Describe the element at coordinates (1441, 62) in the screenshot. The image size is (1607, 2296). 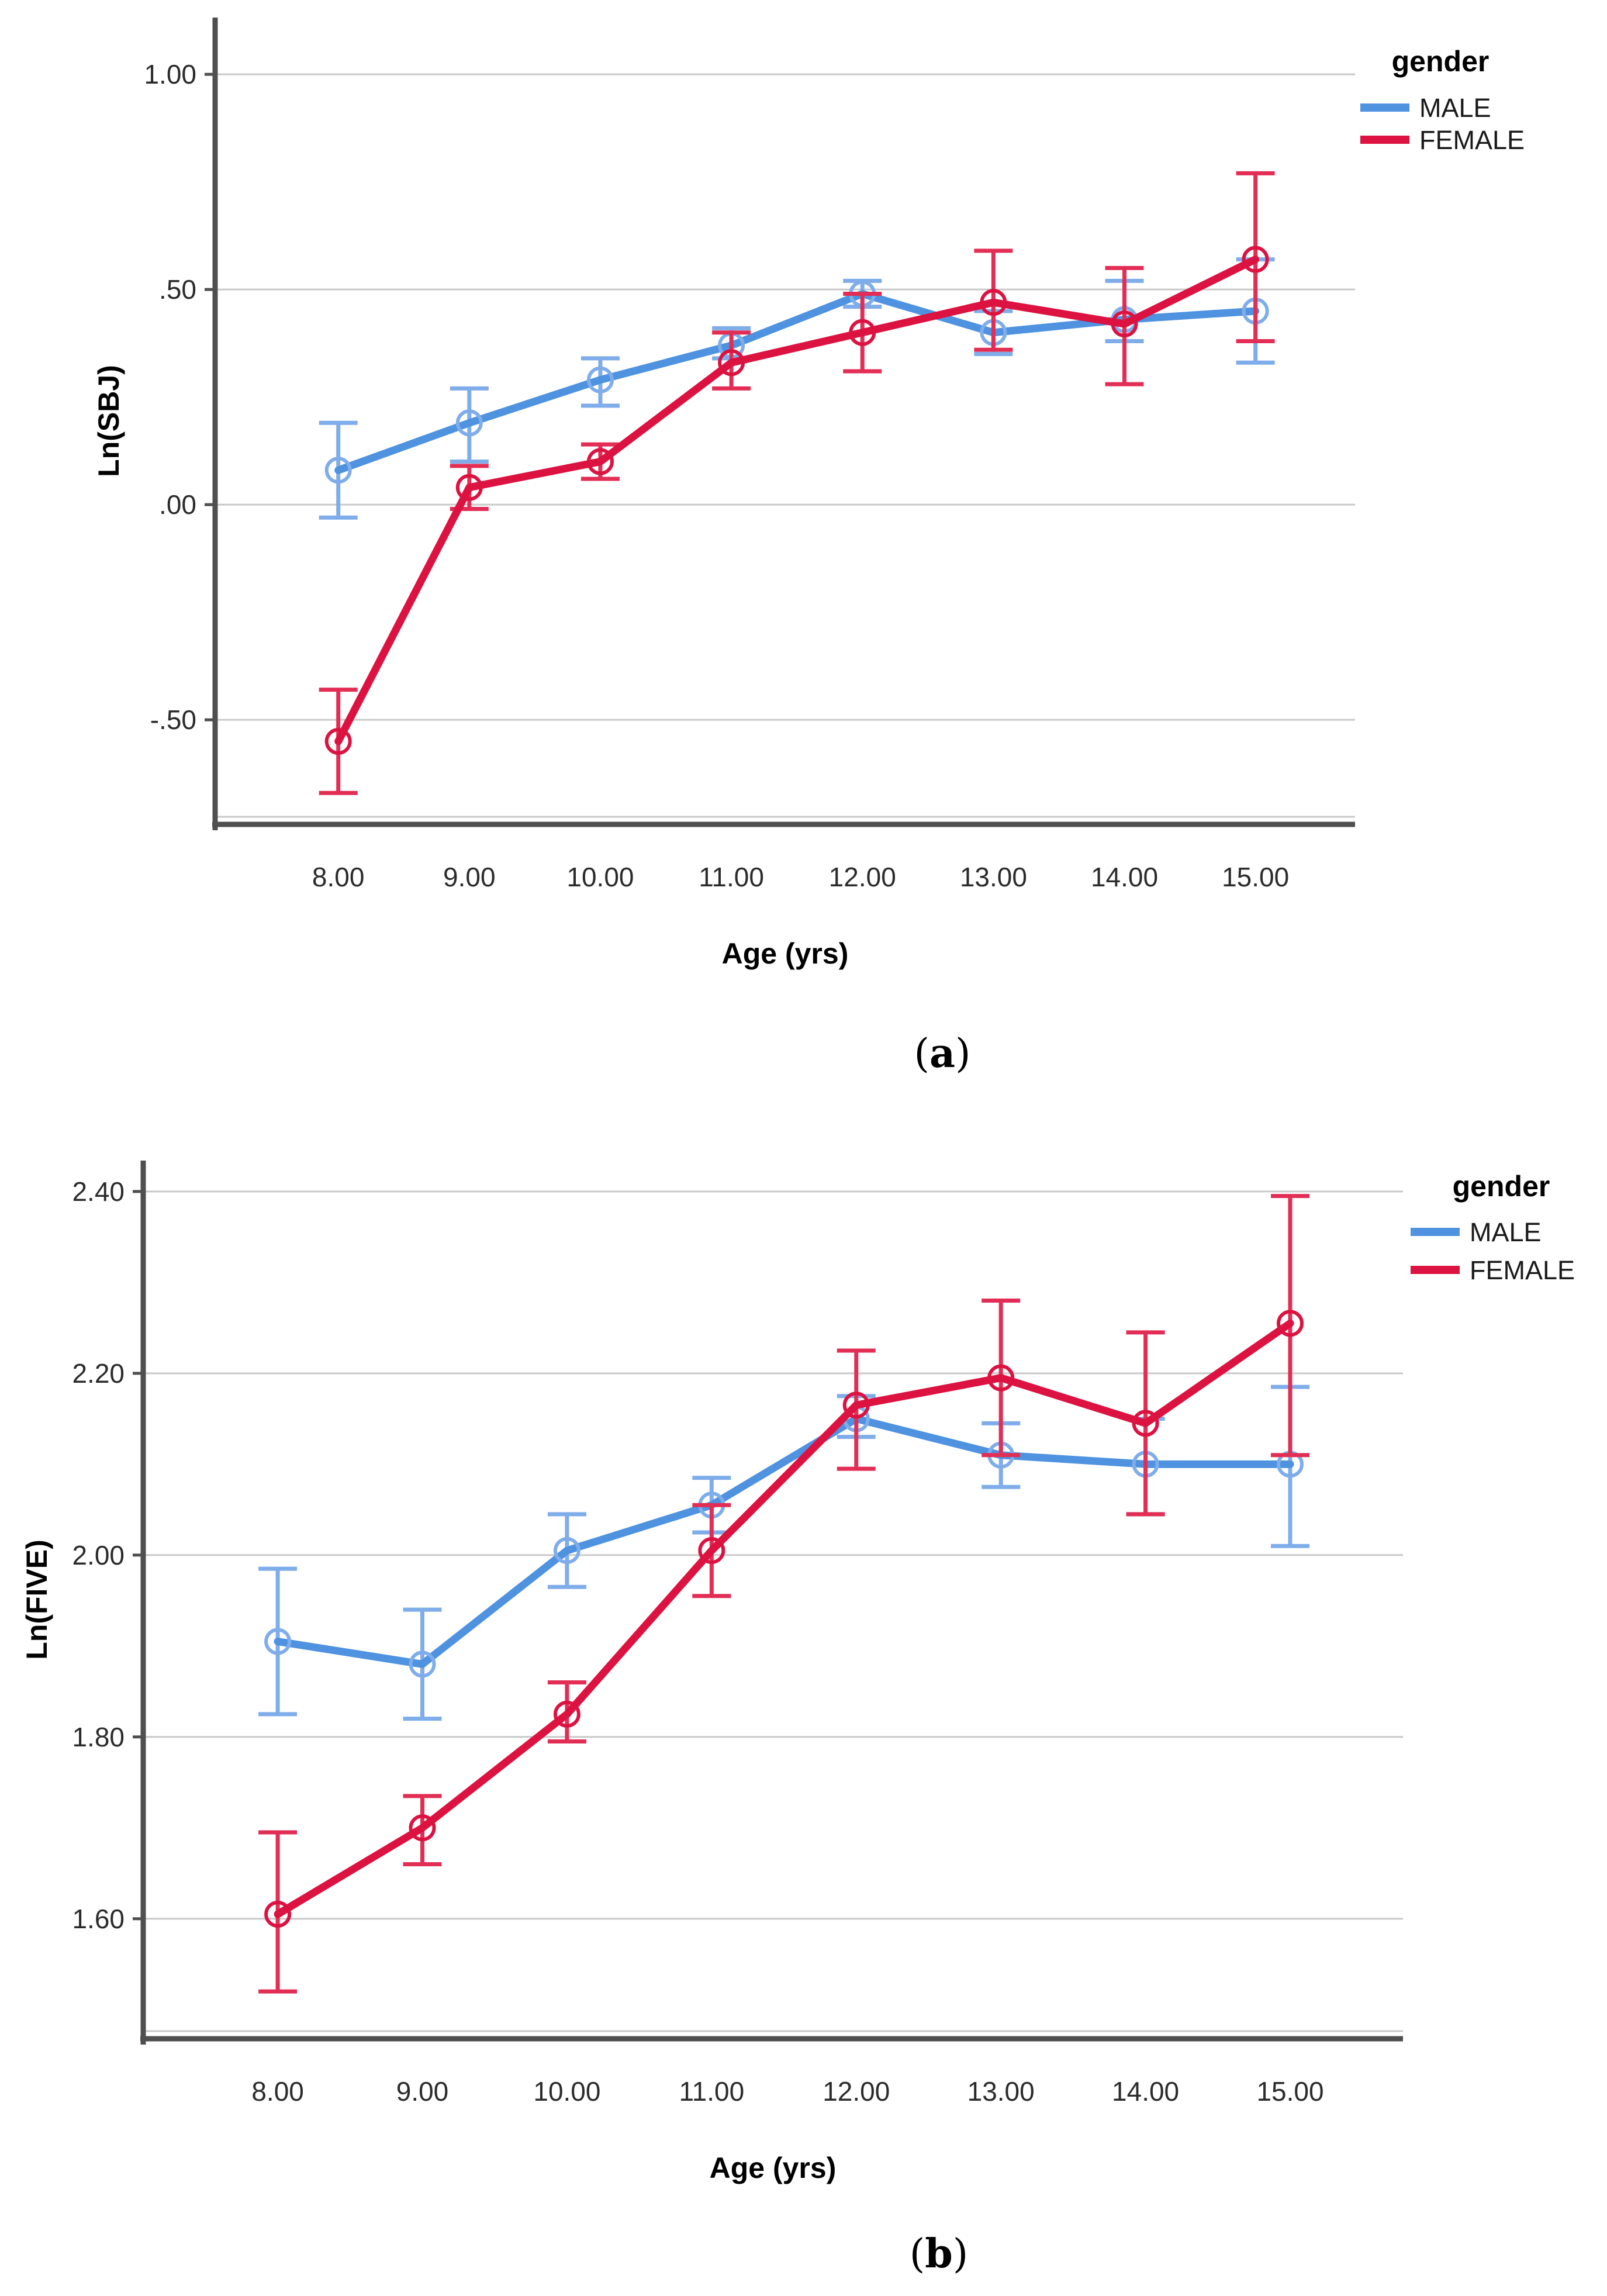
I see `legend-title-a: gender` at that location.